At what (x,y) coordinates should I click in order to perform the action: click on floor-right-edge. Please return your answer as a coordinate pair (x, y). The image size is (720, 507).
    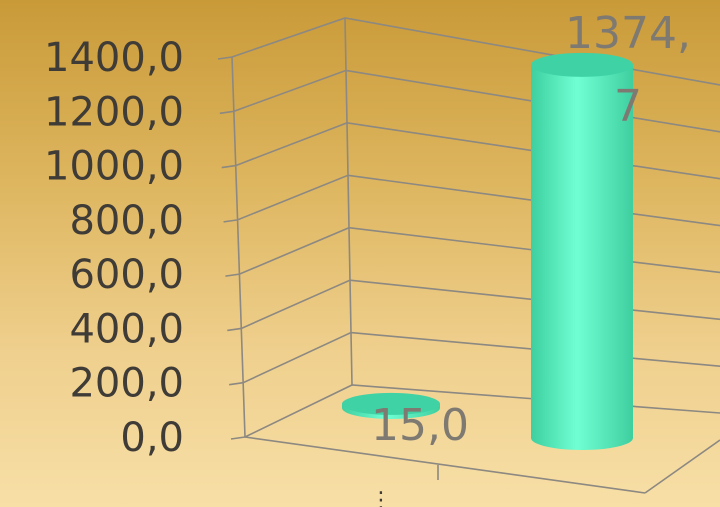
    Looking at the image, I should click on (682, 466).